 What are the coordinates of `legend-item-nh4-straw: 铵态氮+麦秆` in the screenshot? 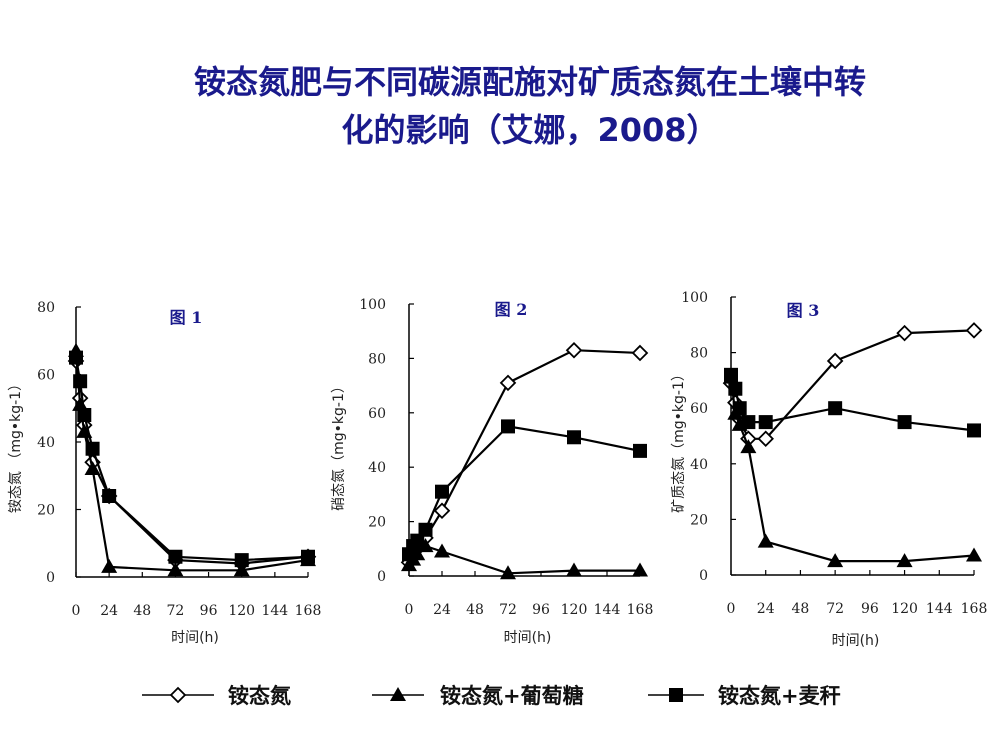 It's located at (744, 696).